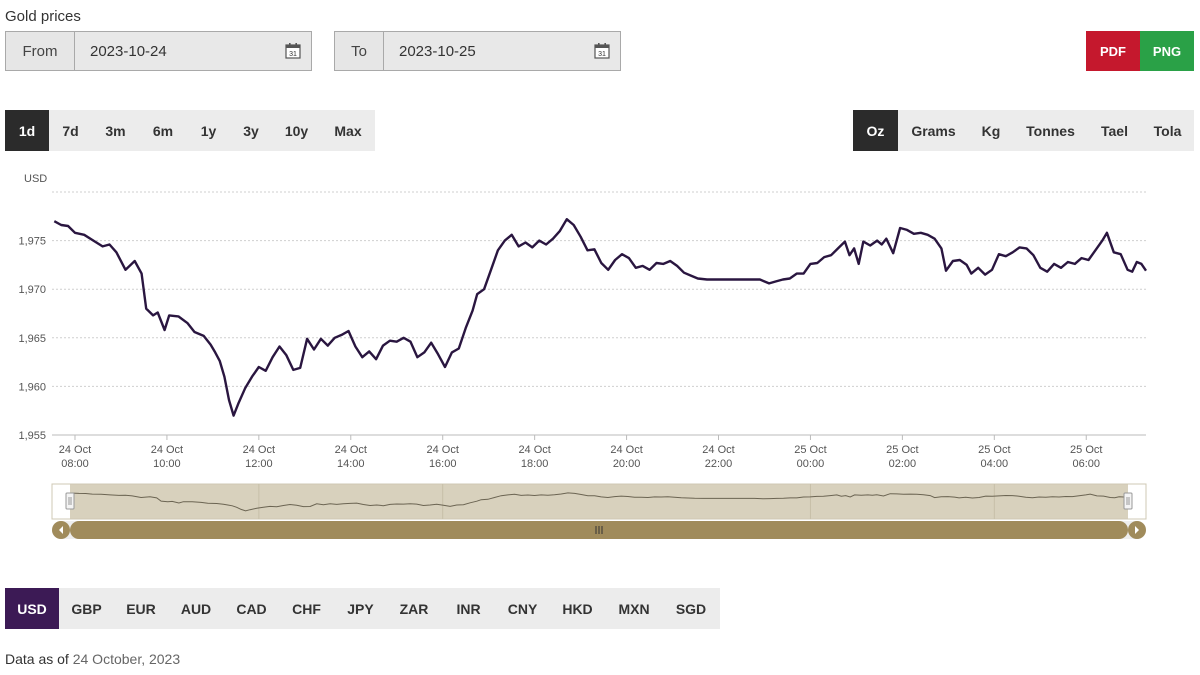  I want to click on from-date-group: From 2023-10-24 31, so click(158, 51).